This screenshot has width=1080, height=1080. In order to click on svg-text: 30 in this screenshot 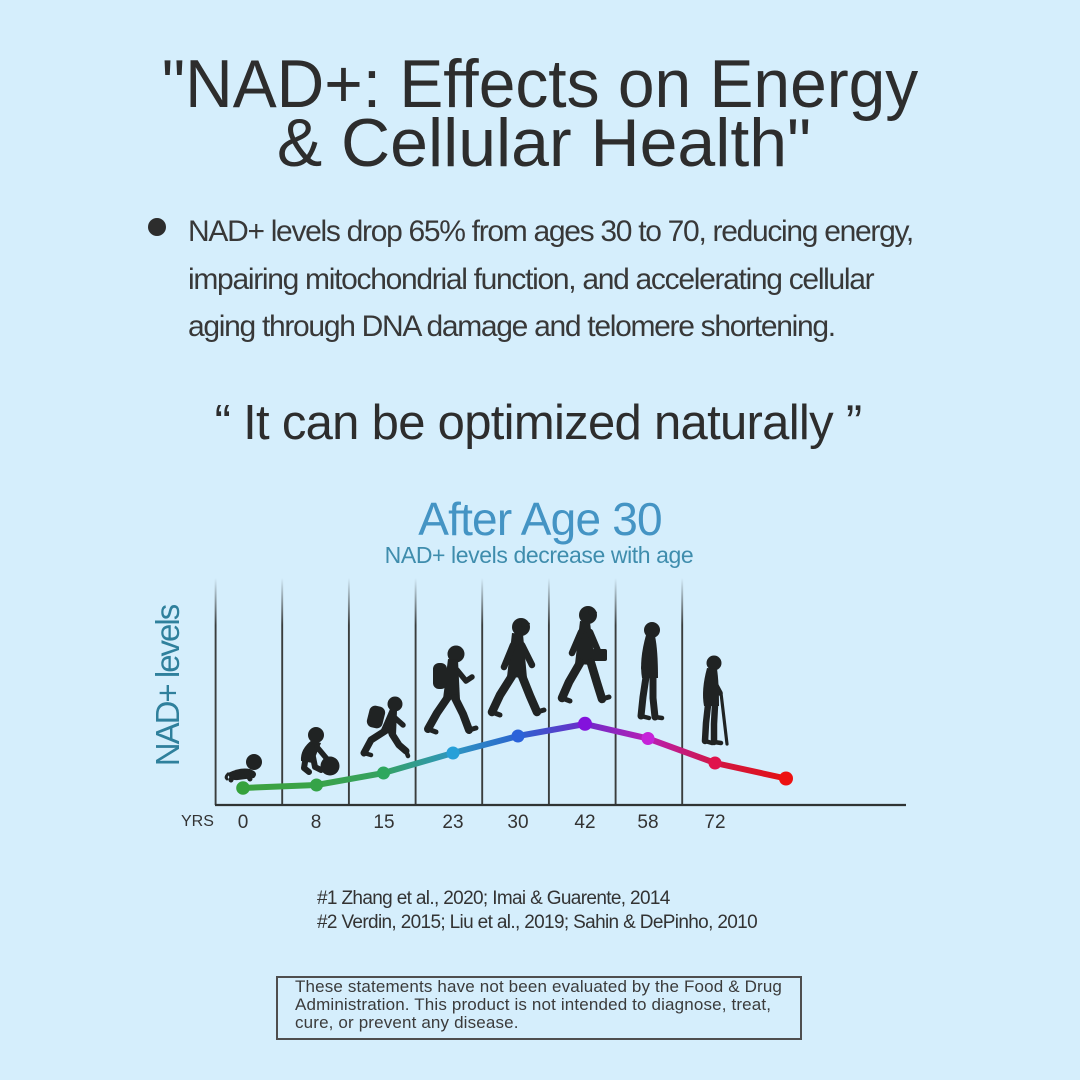, I will do `click(517, 822)`.